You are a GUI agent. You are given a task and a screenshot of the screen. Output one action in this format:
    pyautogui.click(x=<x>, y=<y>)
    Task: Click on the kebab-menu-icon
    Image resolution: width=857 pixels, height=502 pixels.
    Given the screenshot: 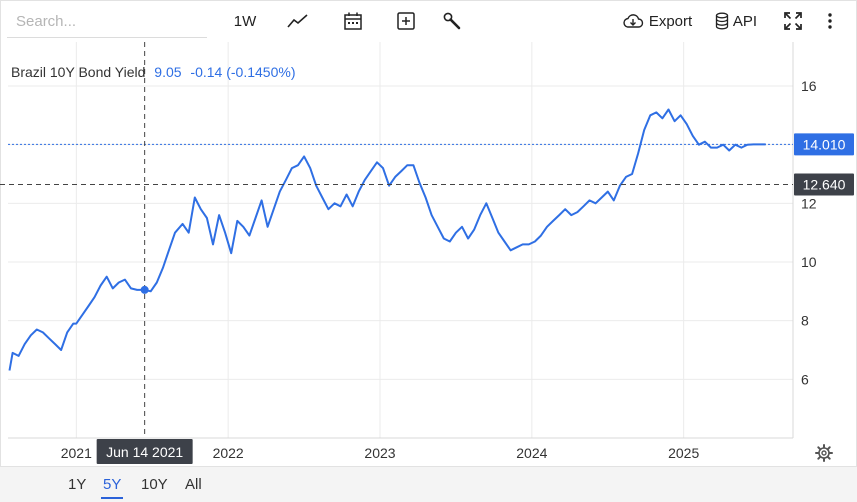 What is the action you would take?
    pyautogui.click(x=830, y=21)
    